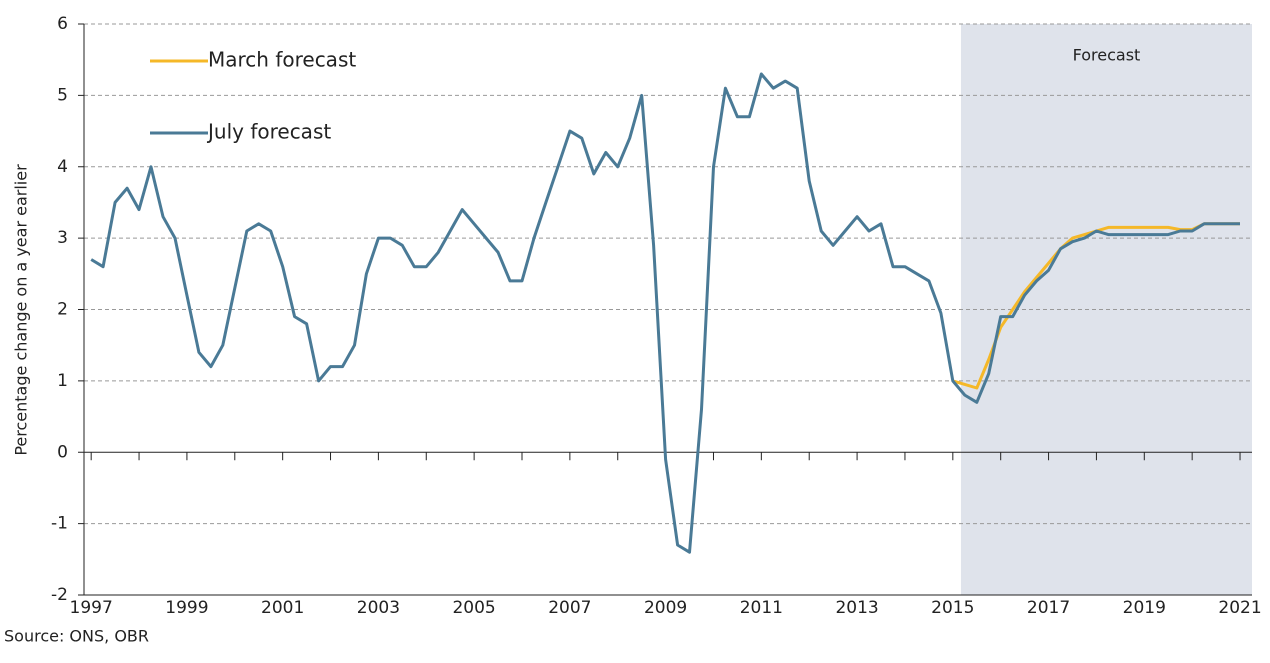  Describe the element at coordinates (62, 95) in the screenshot. I see `y-tick-label: 5` at that location.